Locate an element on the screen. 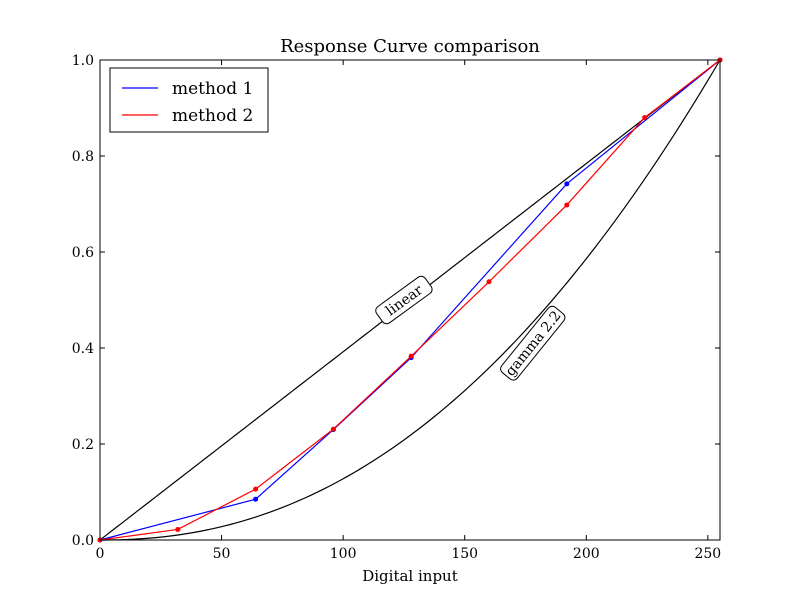  legend-box is located at coordinates (189, 100).